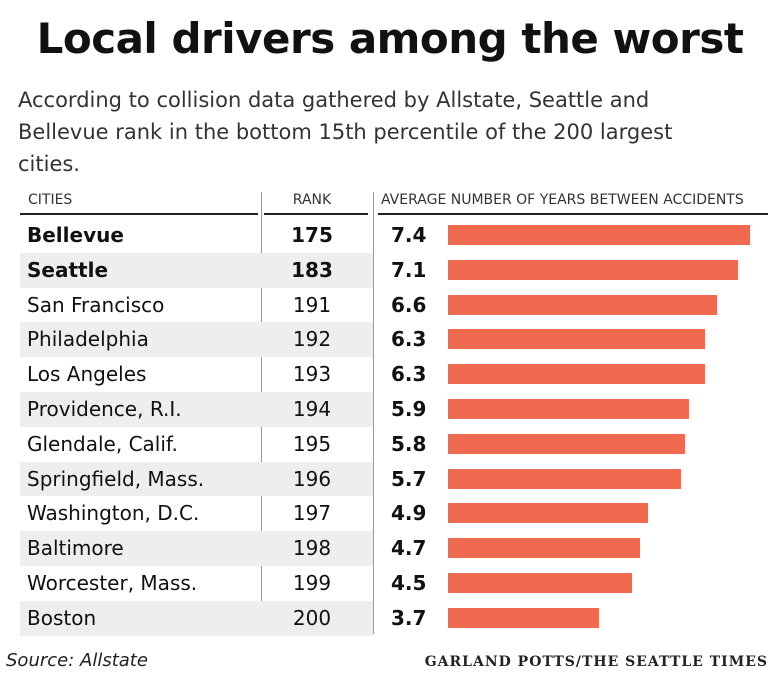 Image resolution: width=780 pixels, height=673 pixels. What do you see at coordinates (312, 304) in the screenshot?
I see `rank-value: 191` at bounding box center [312, 304].